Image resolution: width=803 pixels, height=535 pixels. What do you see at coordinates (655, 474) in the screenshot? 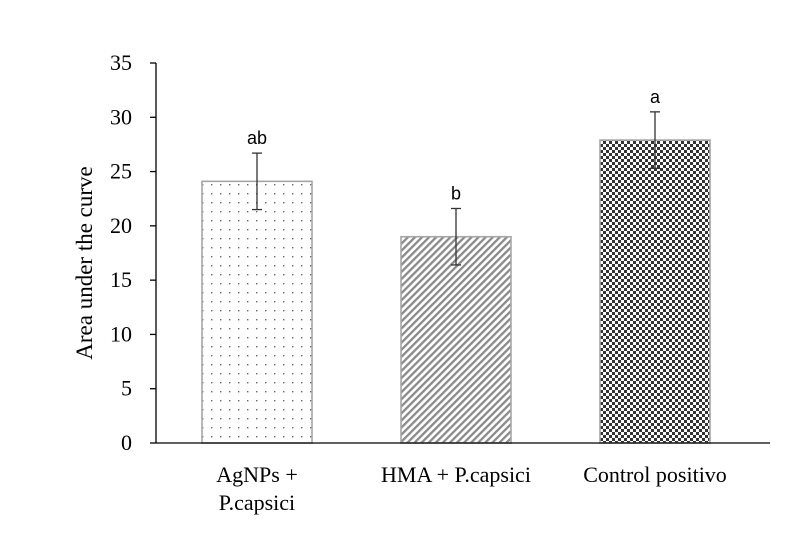
I see `x-category-label: Control positivo` at bounding box center [655, 474].